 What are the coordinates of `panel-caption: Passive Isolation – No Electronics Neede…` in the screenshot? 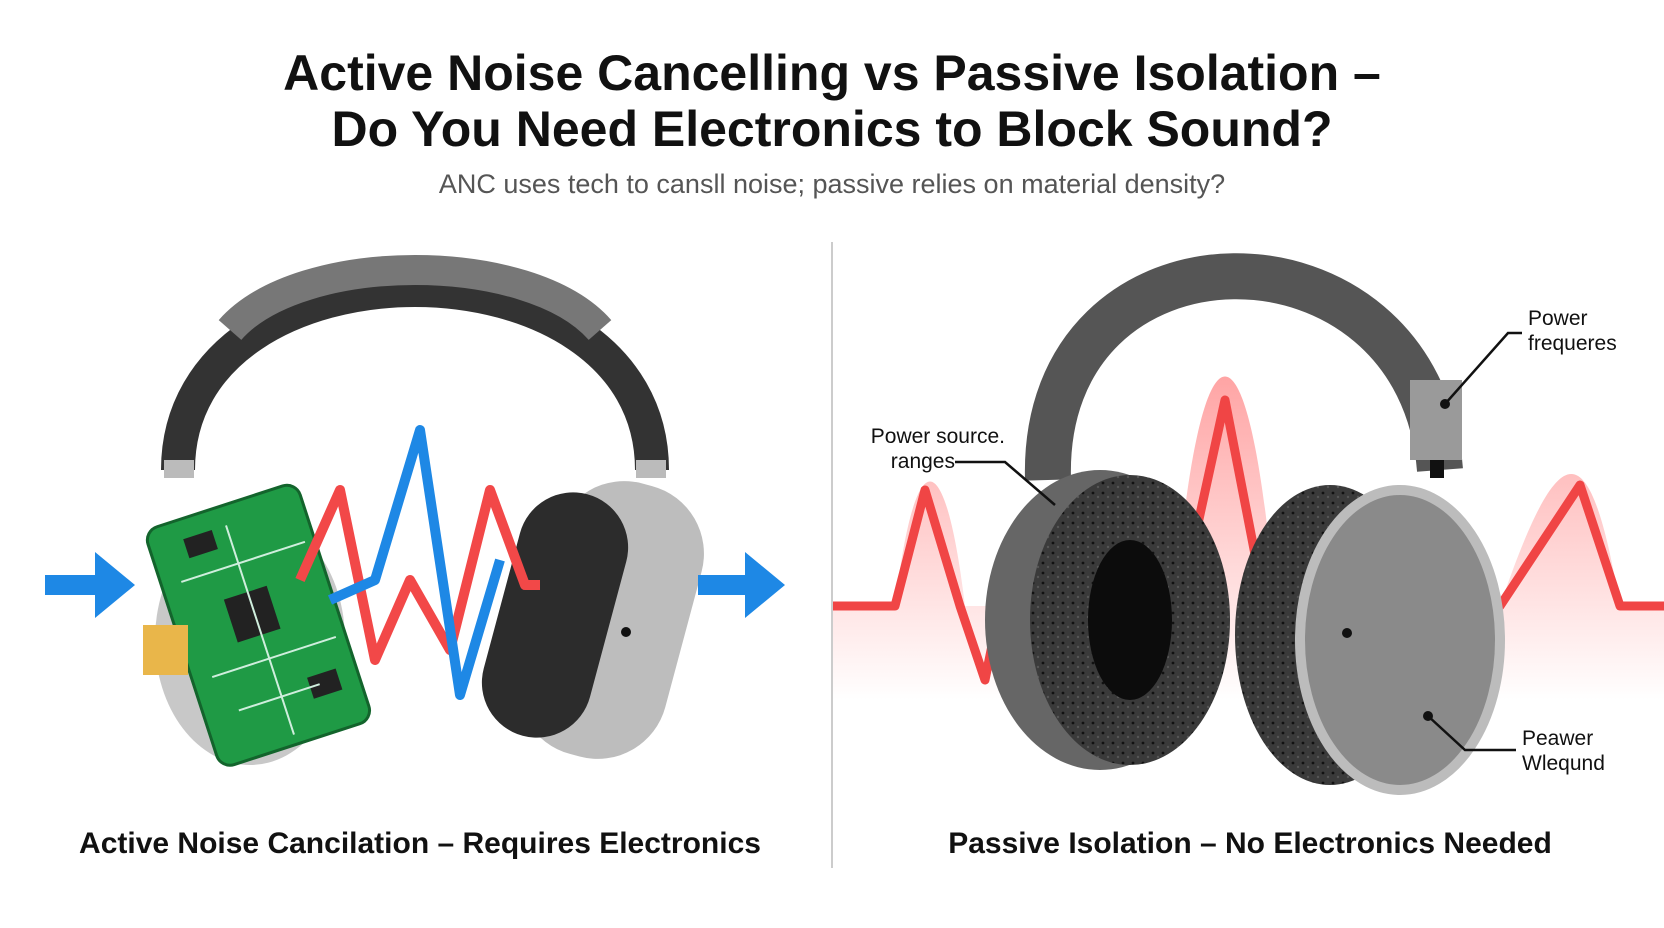 It's located at (1250, 843).